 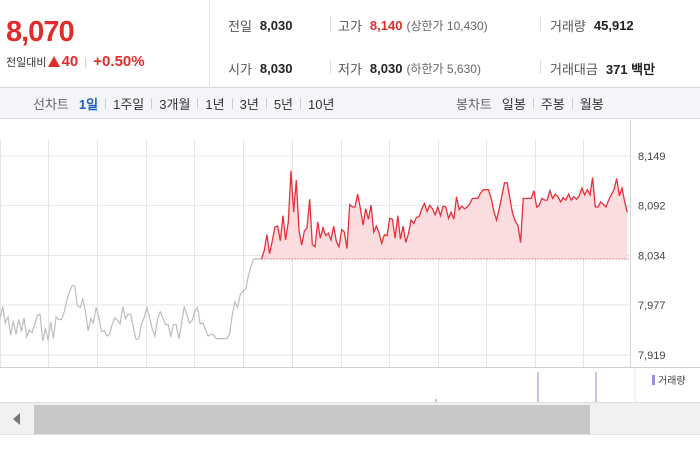 What do you see at coordinates (350, 69) in the screenshot?
I see `stat-label: 저가` at bounding box center [350, 69].